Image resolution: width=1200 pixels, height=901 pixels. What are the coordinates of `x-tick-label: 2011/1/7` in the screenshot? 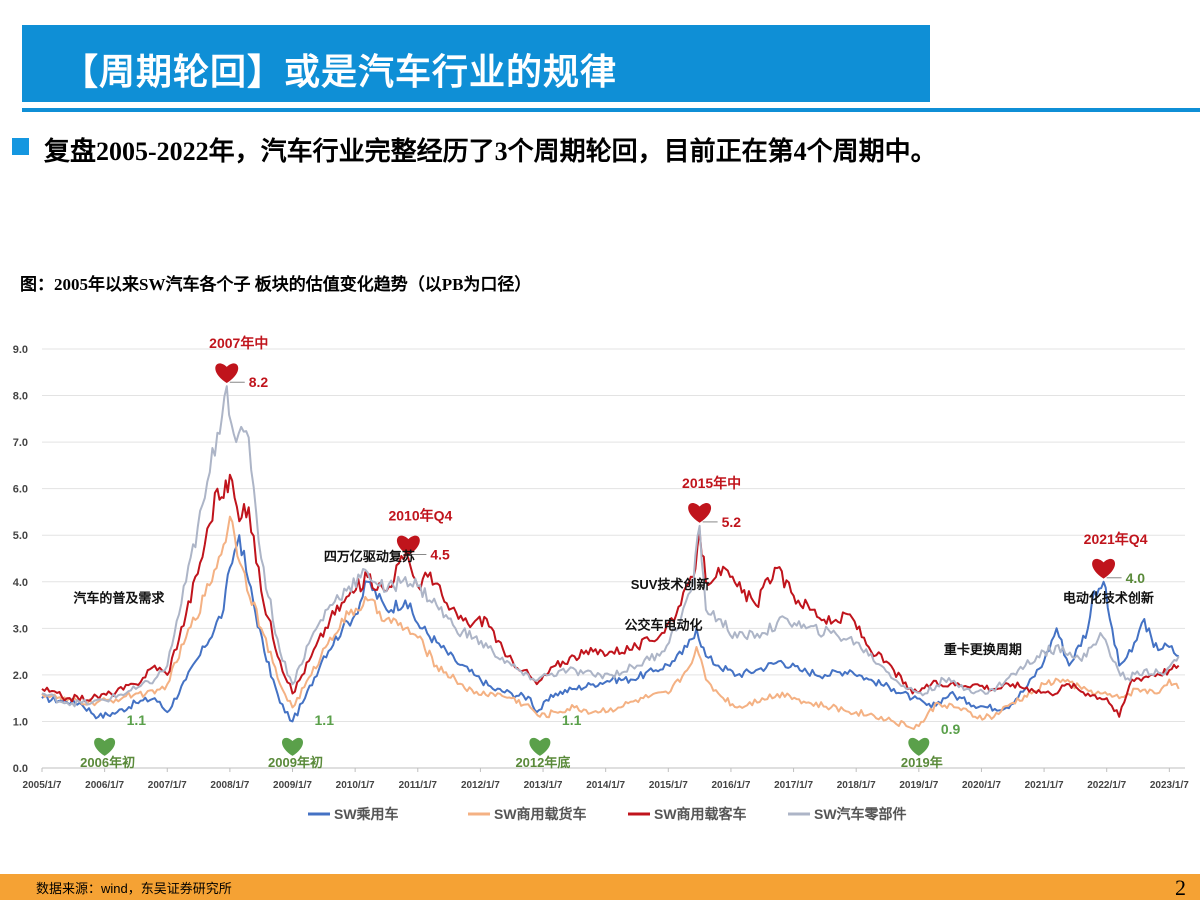 It's located at (418, 785).